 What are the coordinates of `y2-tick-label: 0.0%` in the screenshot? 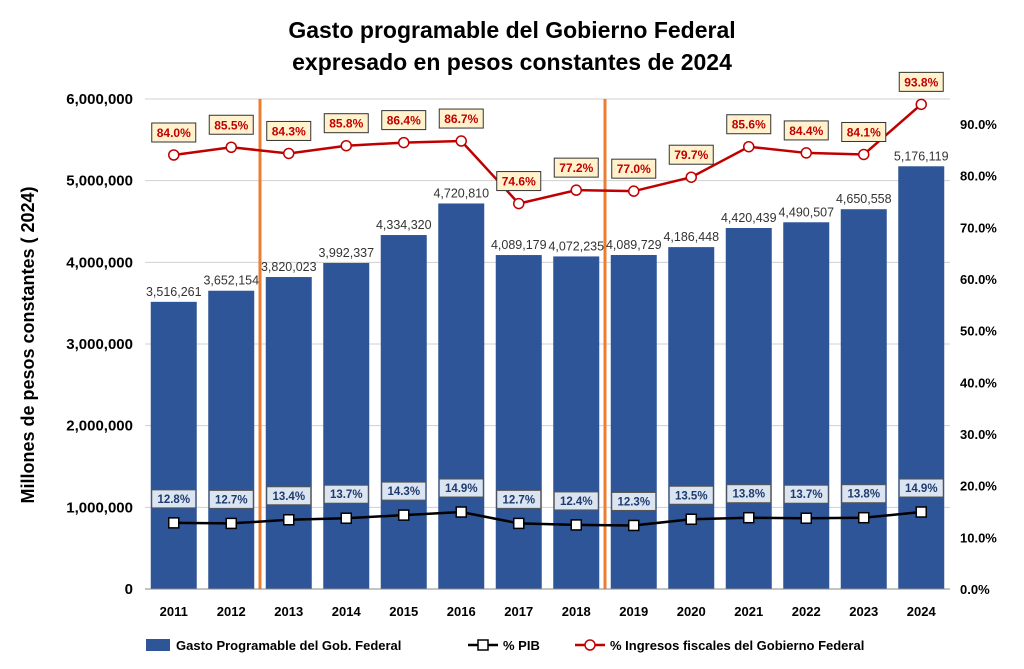 It's located at (975, 589).